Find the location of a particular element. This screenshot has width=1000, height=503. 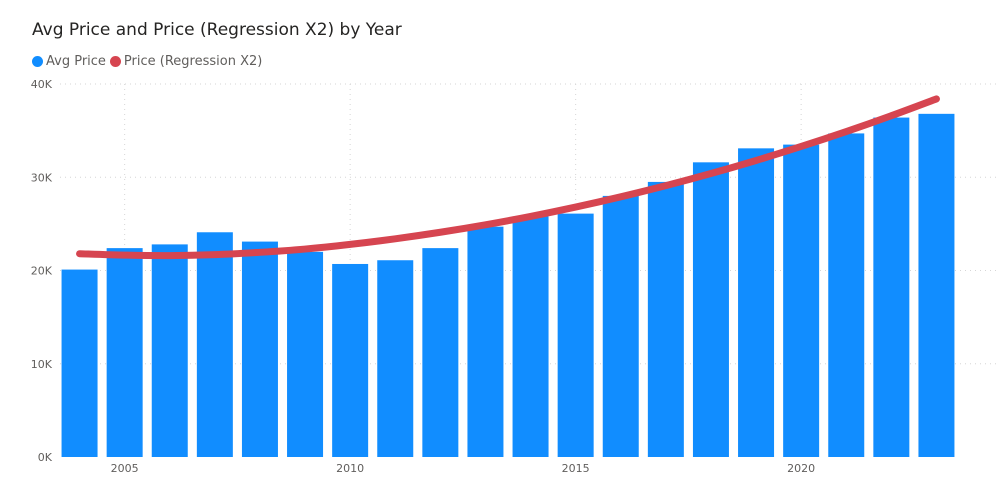

legend-item-avg-price: Avg Price is located at coordinates (69, 61).